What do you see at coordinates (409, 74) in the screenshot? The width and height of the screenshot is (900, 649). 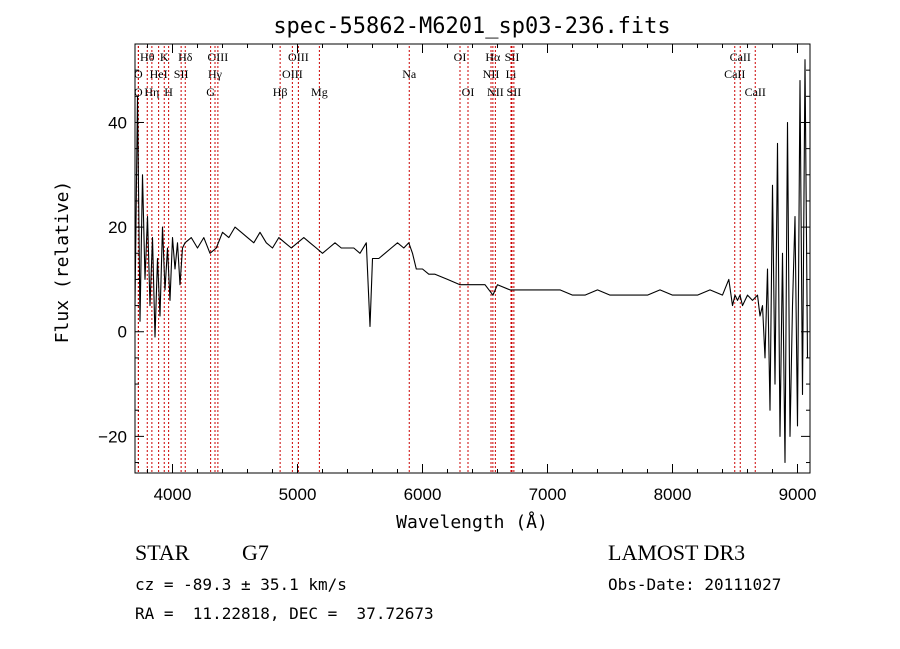 I see `marker-label: Na` at bounding box center [409, 74].